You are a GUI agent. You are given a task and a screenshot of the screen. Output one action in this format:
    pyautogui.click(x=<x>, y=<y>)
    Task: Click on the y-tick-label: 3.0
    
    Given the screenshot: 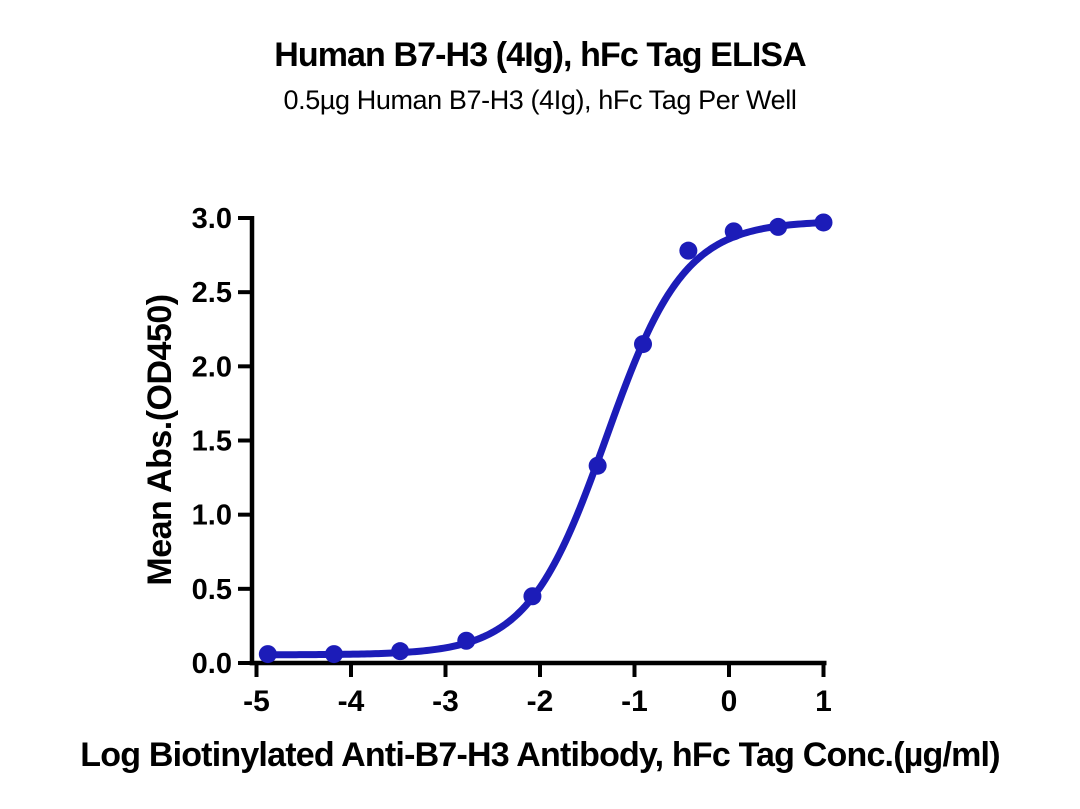 What is the action you would take?
    pyautogui.click(x=212, y=219)
    